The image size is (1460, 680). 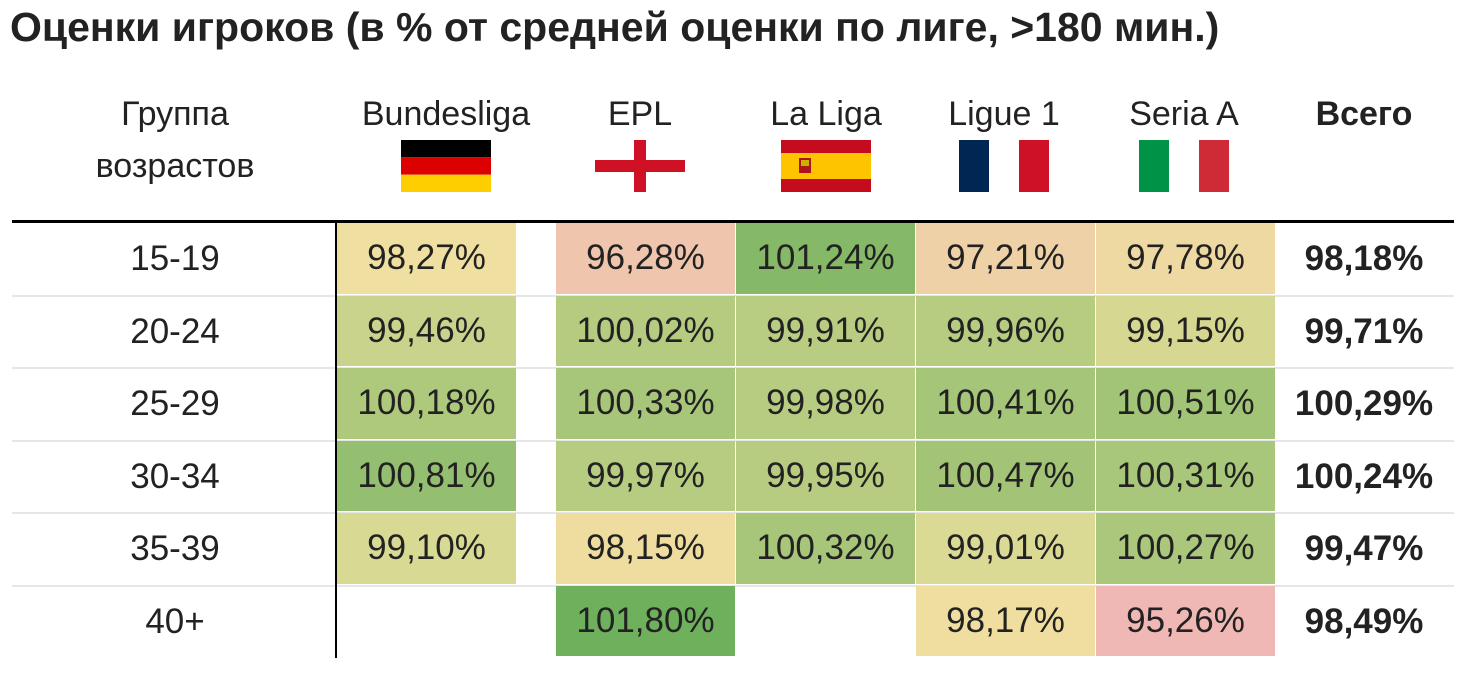 I want to click on row-header-line: возрастов, so click(x=175, y=166).